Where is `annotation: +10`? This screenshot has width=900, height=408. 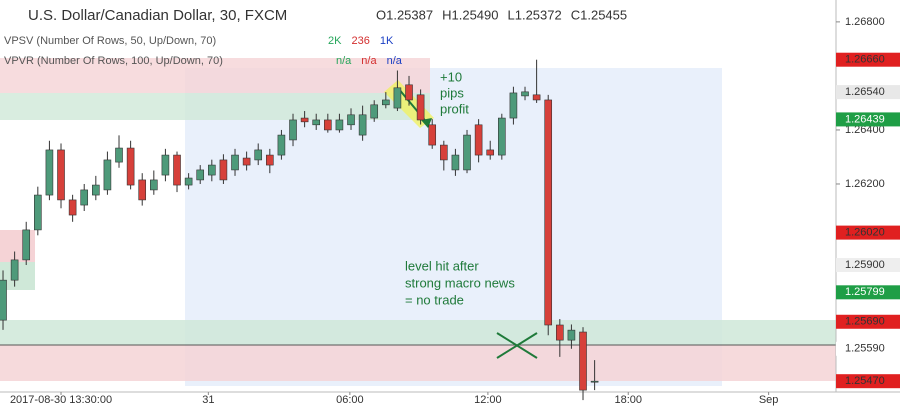 annotation: +10 is located at coordinates (451, 76).